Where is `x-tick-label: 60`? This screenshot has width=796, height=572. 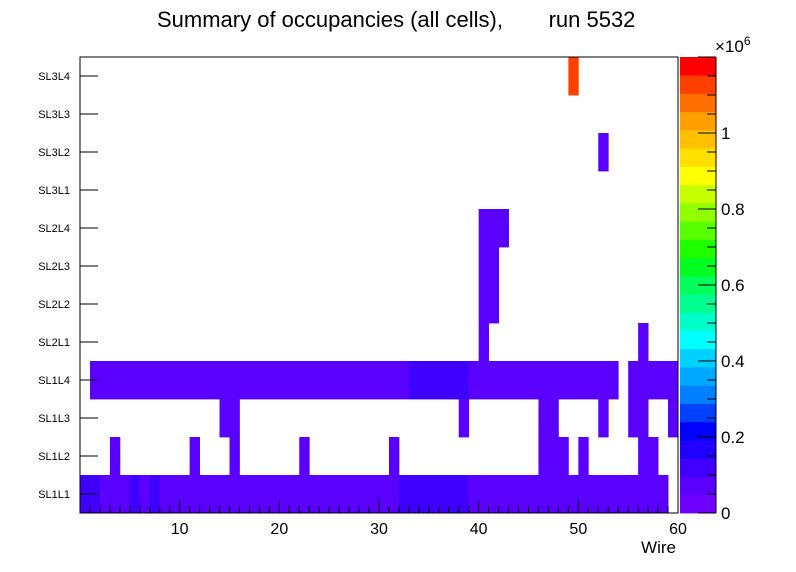
x-tick-label: 60 is located at coordinates (678, 529).